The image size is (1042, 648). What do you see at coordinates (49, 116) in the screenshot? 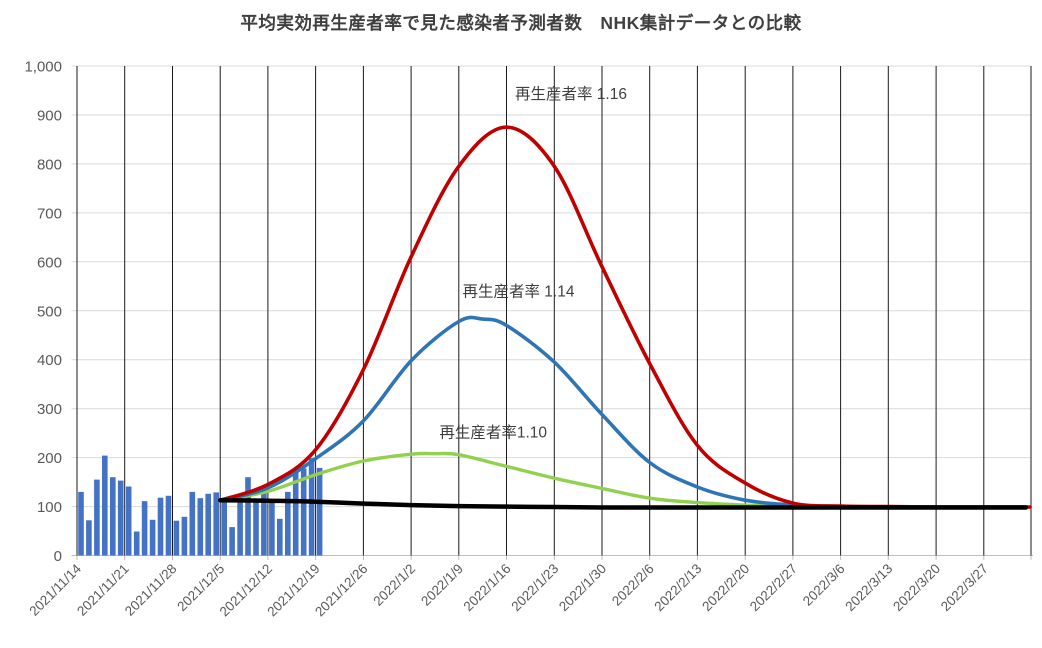
I see `svg-text: 900` at bounding box center [49, 116].